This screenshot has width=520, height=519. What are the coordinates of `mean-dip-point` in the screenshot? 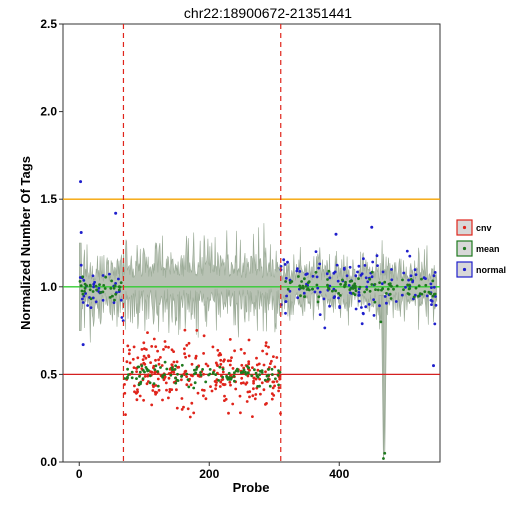 It's located at (385, 453).